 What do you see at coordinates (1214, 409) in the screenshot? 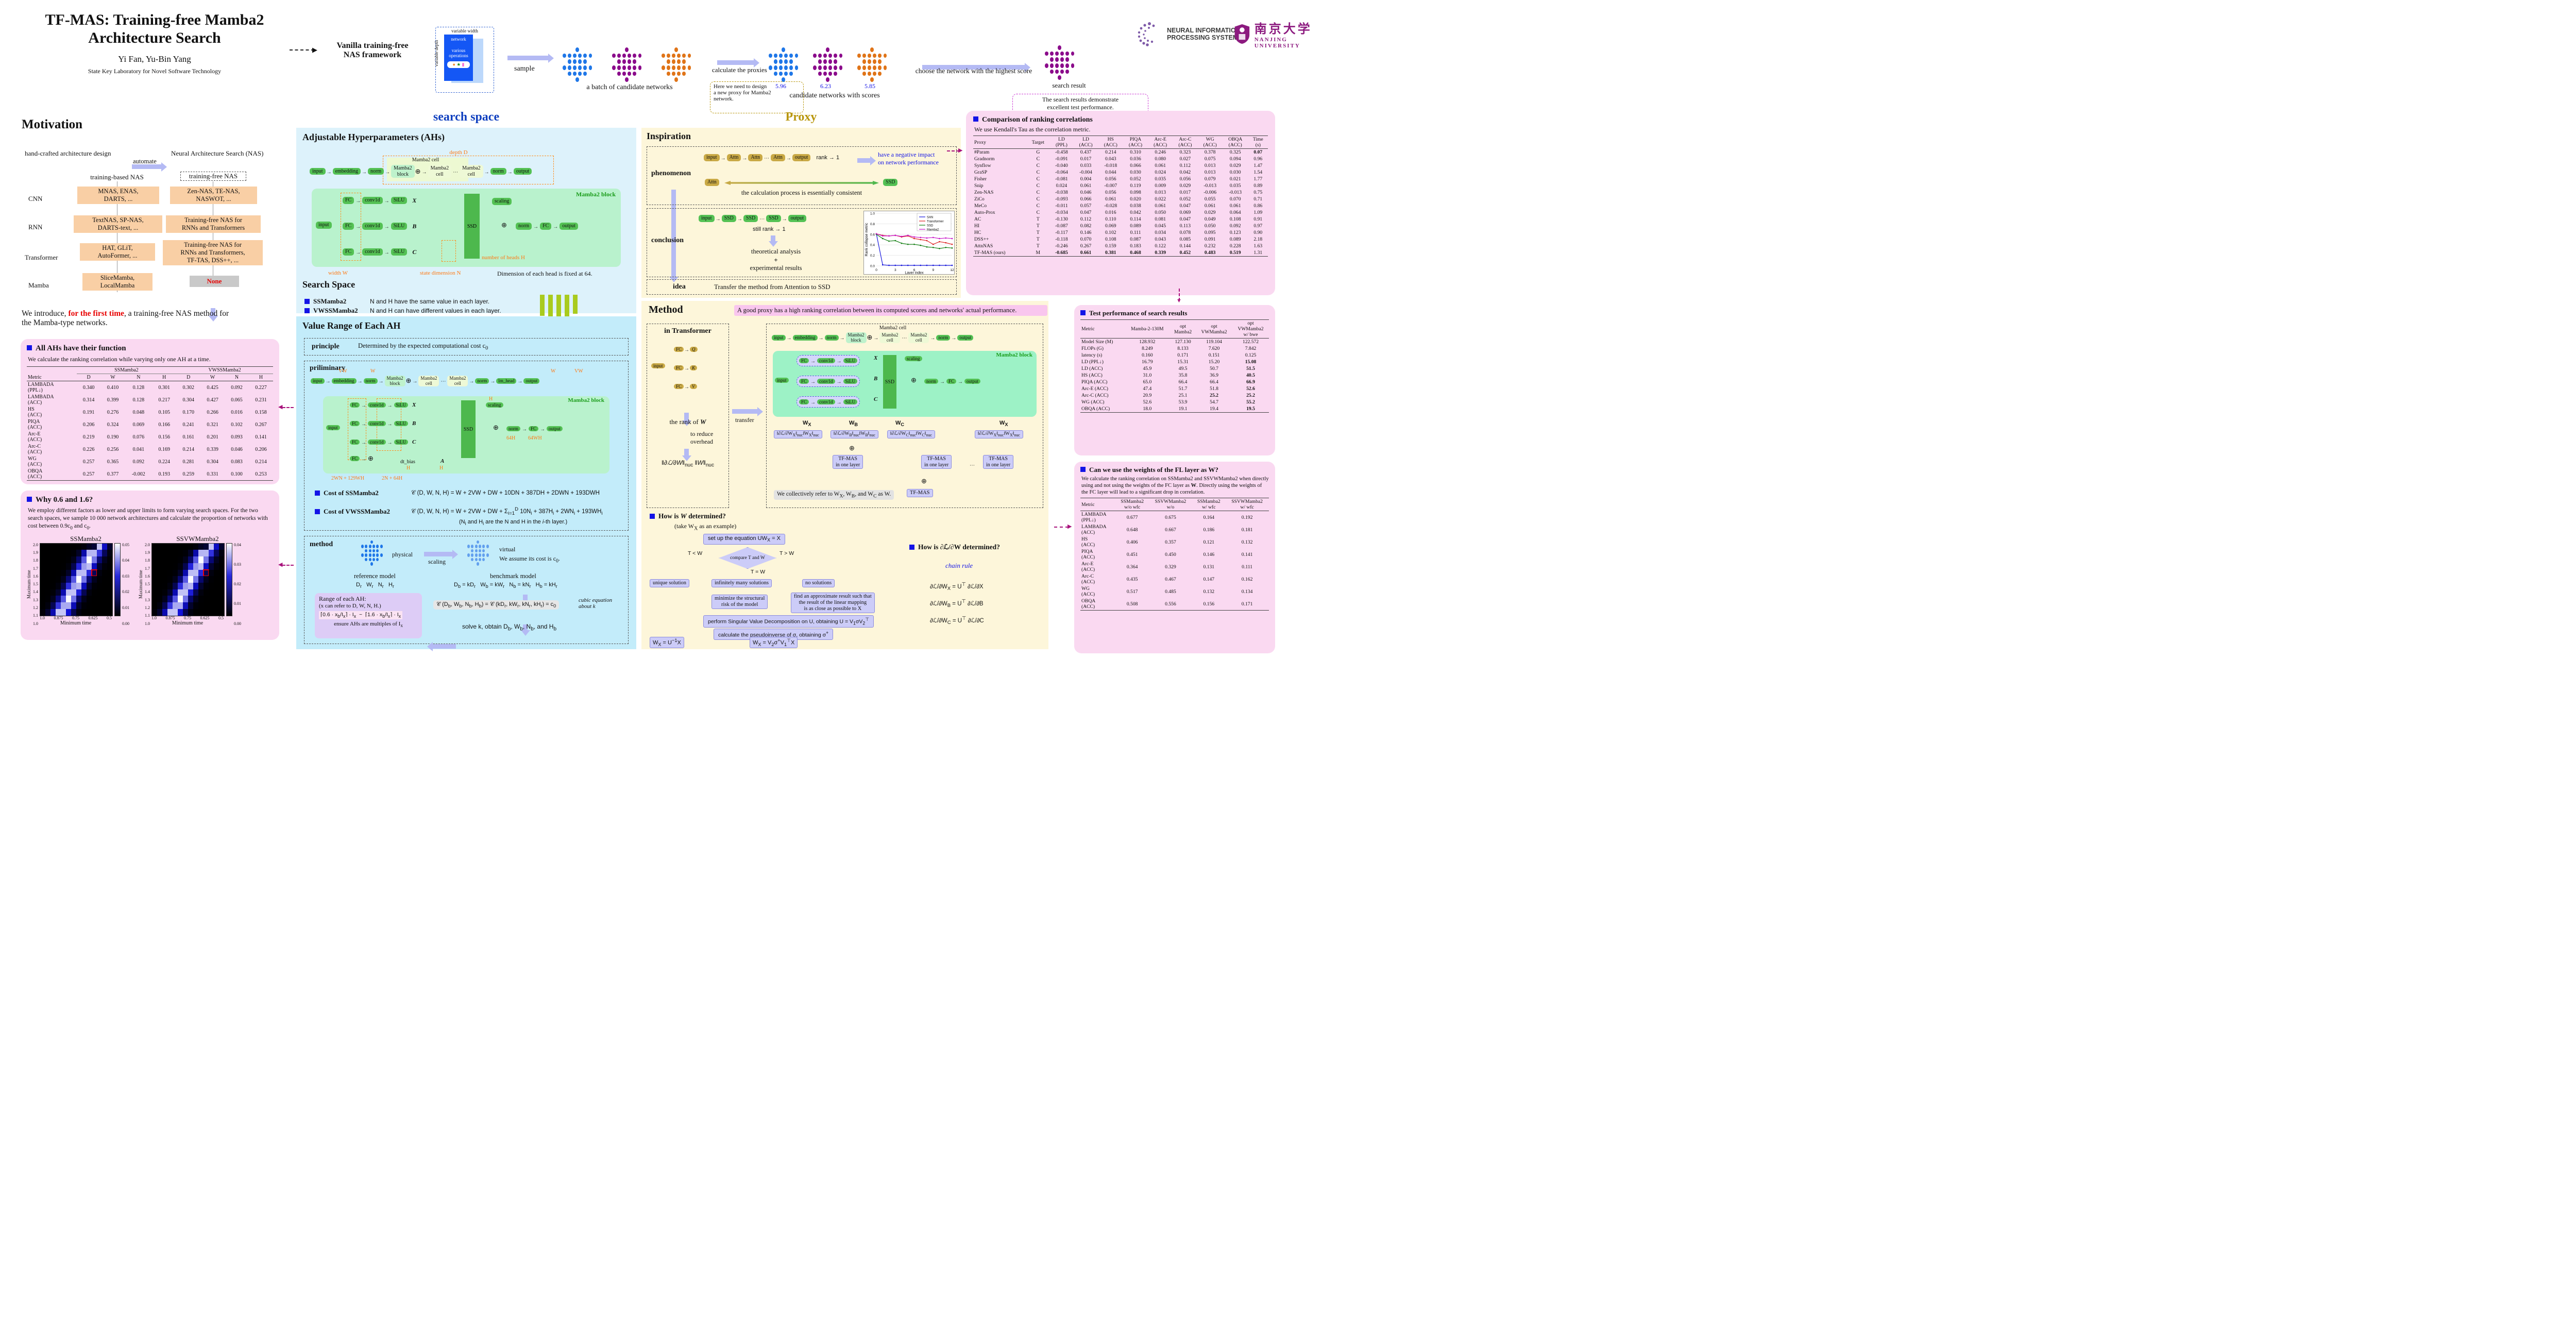
I see `table-cell: 19.4` at bounding box center [1214, 409].